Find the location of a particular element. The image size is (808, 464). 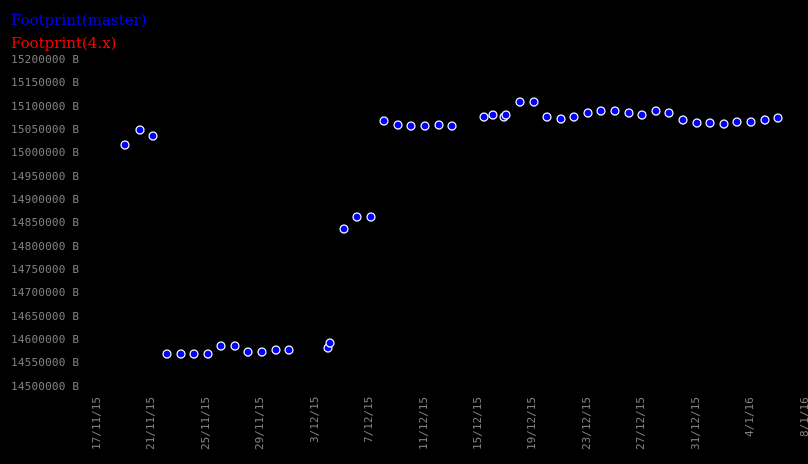

y-tick-label: 15200000 B is located at coordinates (45, 59).